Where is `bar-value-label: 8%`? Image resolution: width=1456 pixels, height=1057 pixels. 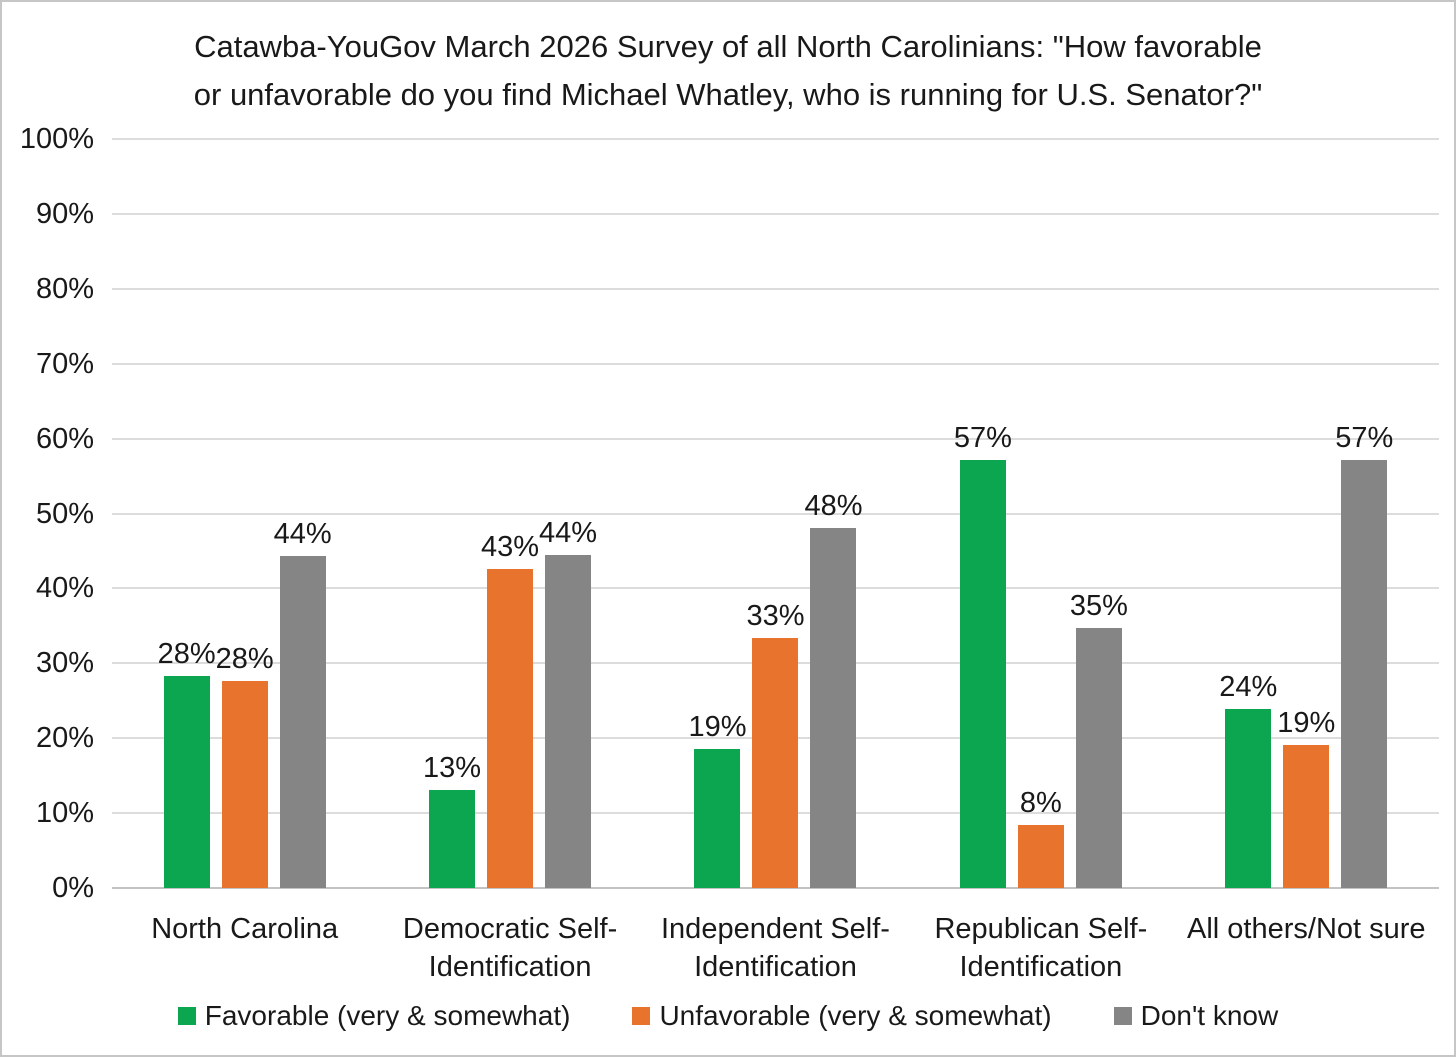 bar-value-label: 8% is located at coordinates (1040, 803).